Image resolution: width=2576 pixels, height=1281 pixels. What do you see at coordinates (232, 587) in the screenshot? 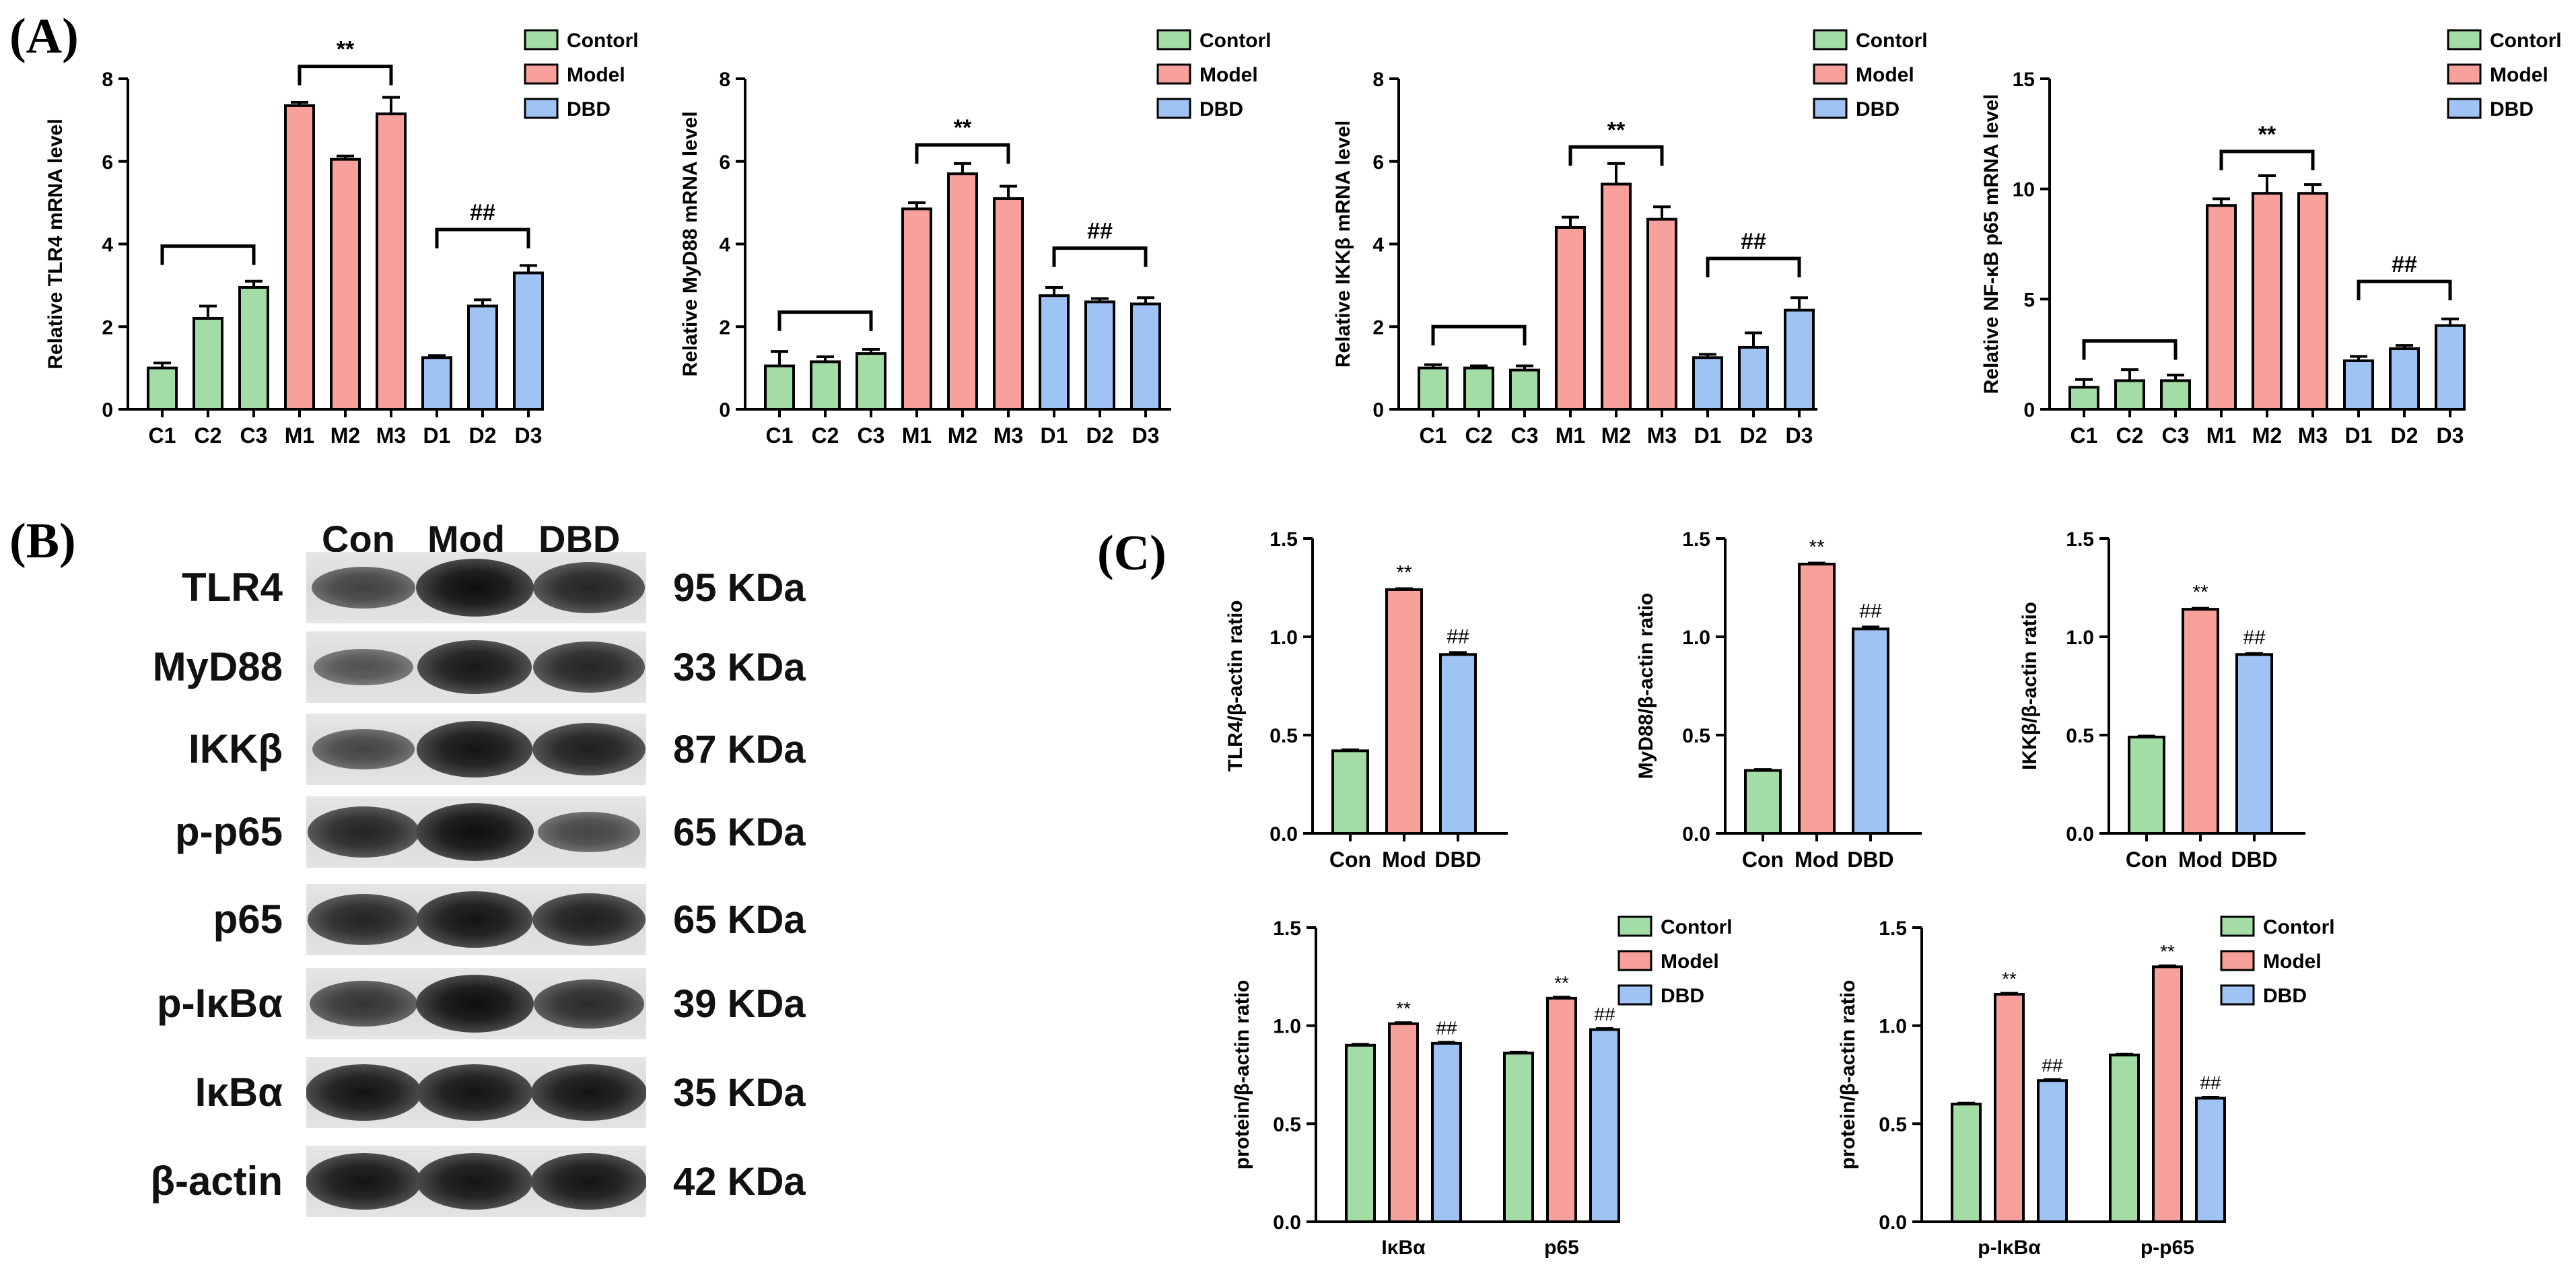
I see `blot-protein-name: TLR4` at bounding box center [232, 587].